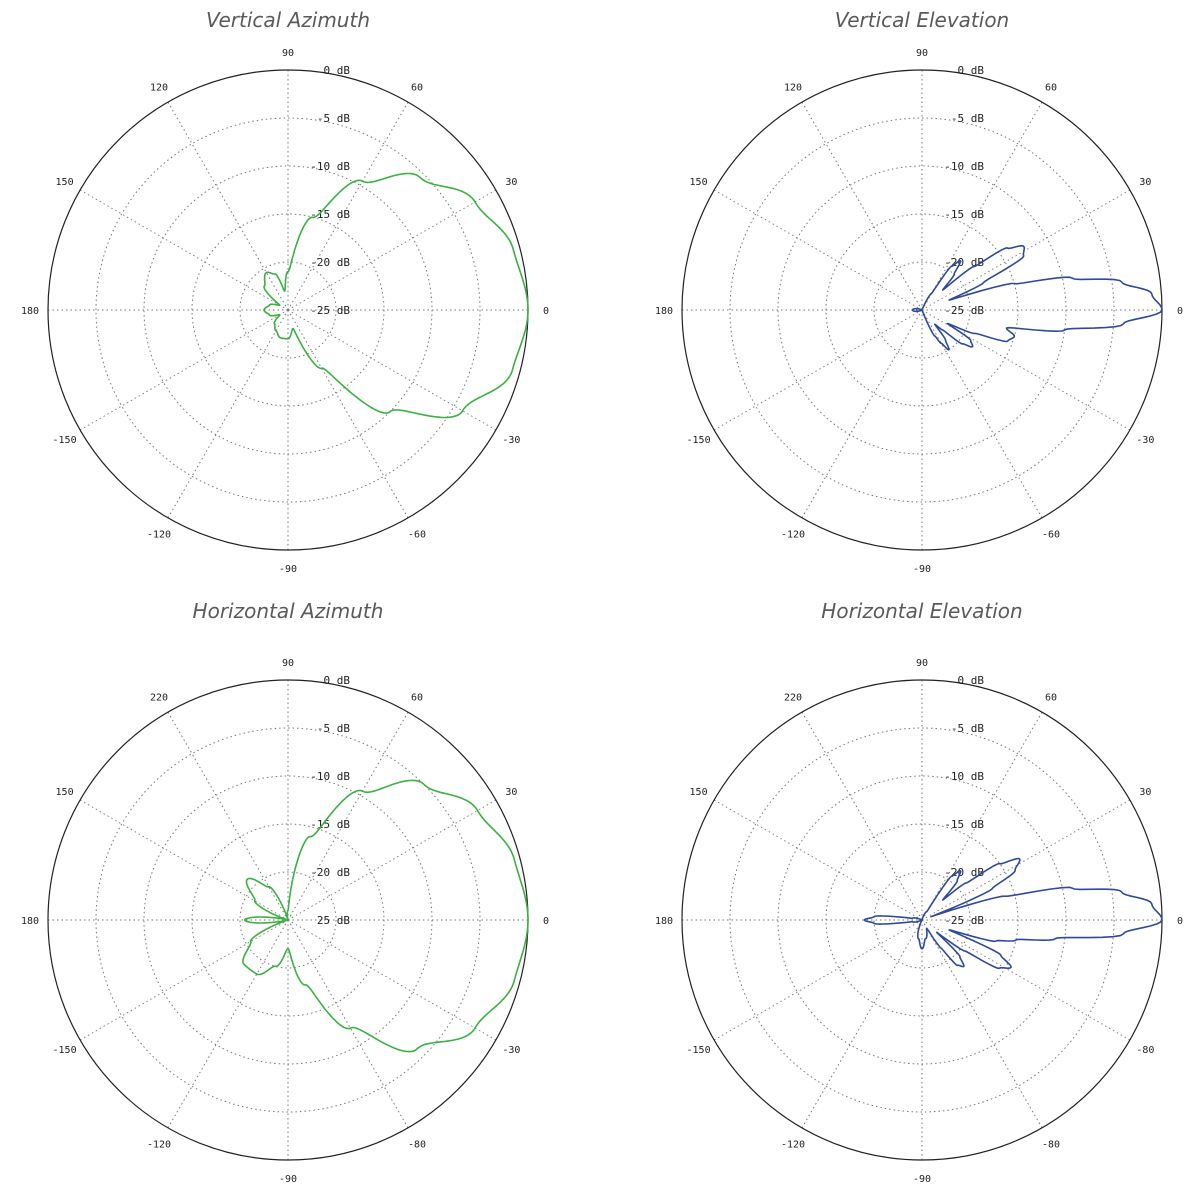 The height and width of the screenshot is (1200, 1200). I want to click on chart-title: Horizontal Elevation, so click(921, 611).